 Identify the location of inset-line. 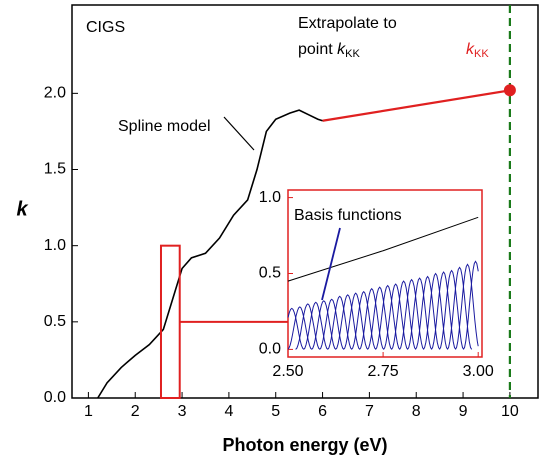
(383, 249).